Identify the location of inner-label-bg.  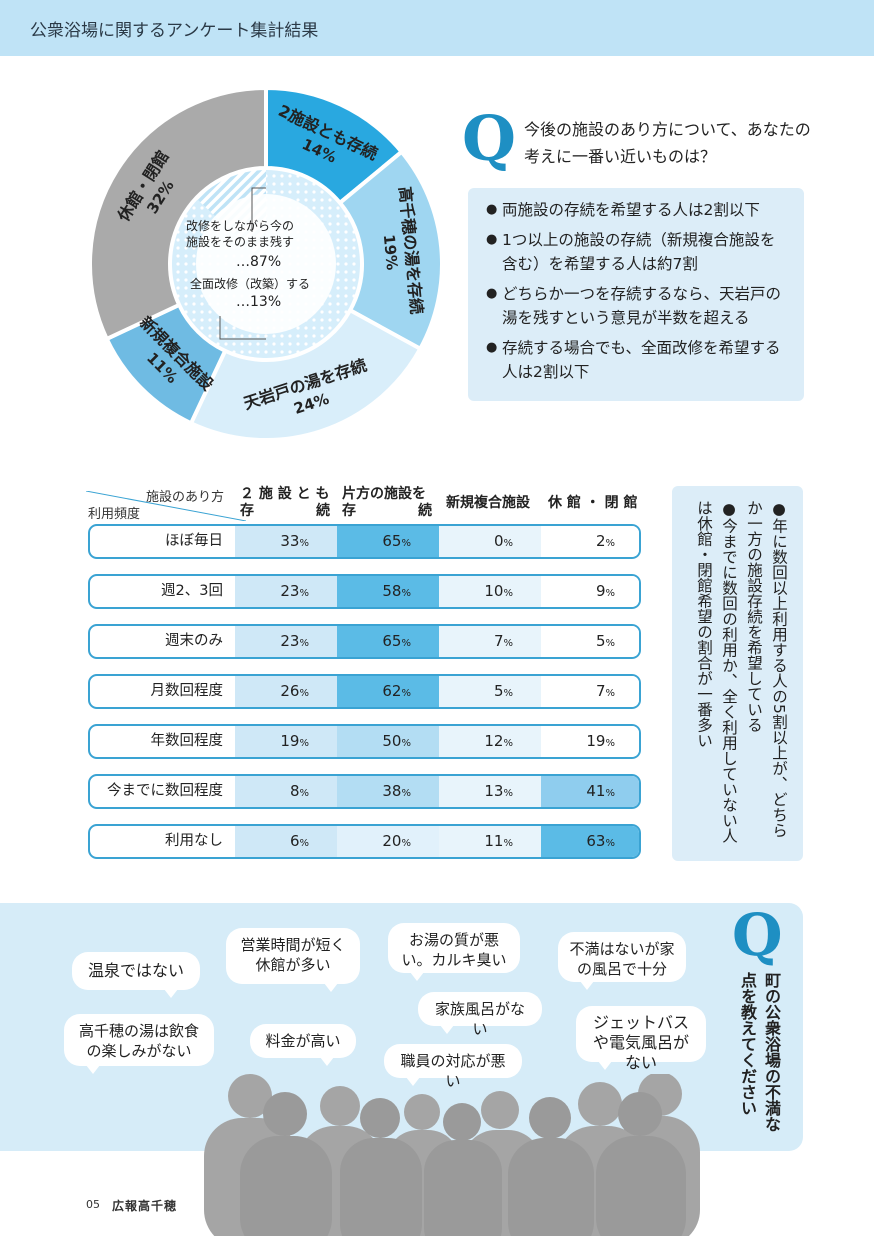
(266, 264).